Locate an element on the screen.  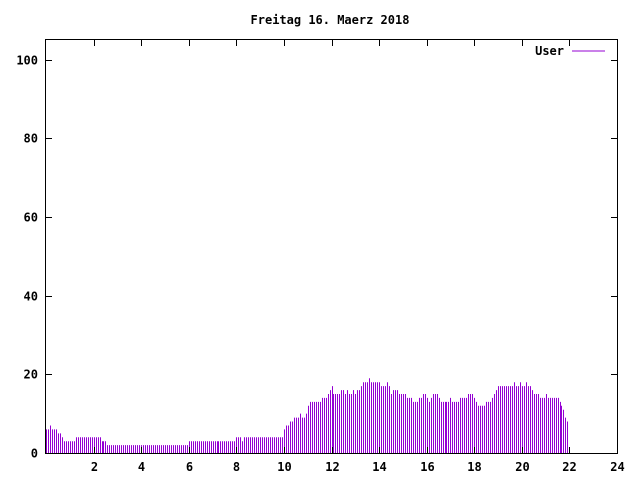
x-tick-label: 18 is located at coordinates (474, 467).